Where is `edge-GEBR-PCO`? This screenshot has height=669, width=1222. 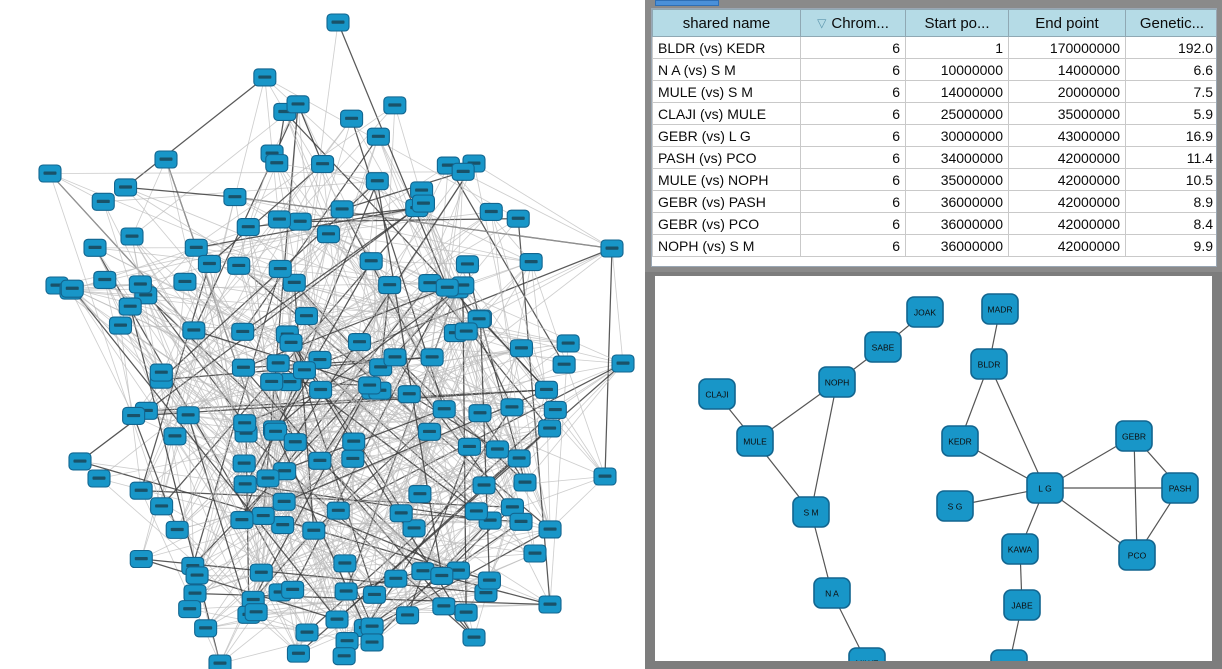 edge-GEBR-PCO is located at coordinates (1135, 495).